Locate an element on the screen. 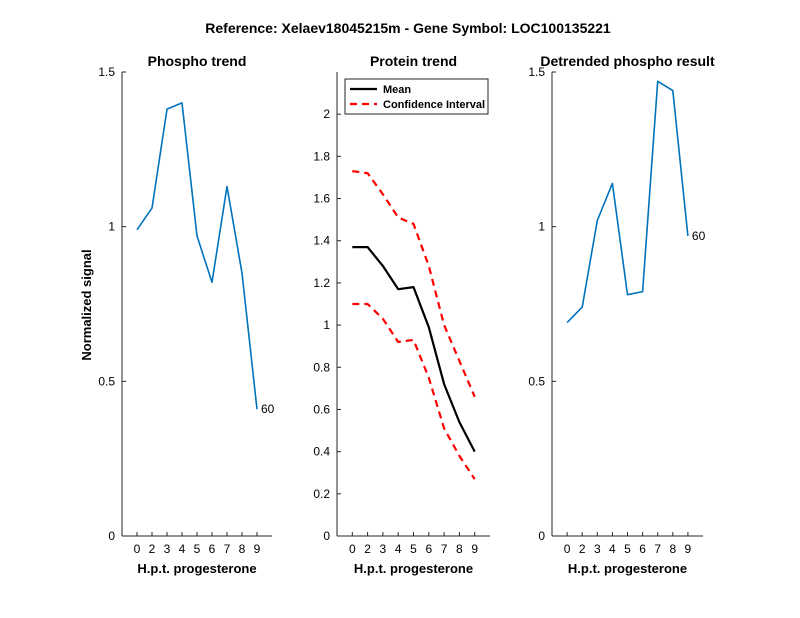 This screenshot has width=800, height=618. legend-ci-label: Confidence Interval is located at coordinates (434, 105).